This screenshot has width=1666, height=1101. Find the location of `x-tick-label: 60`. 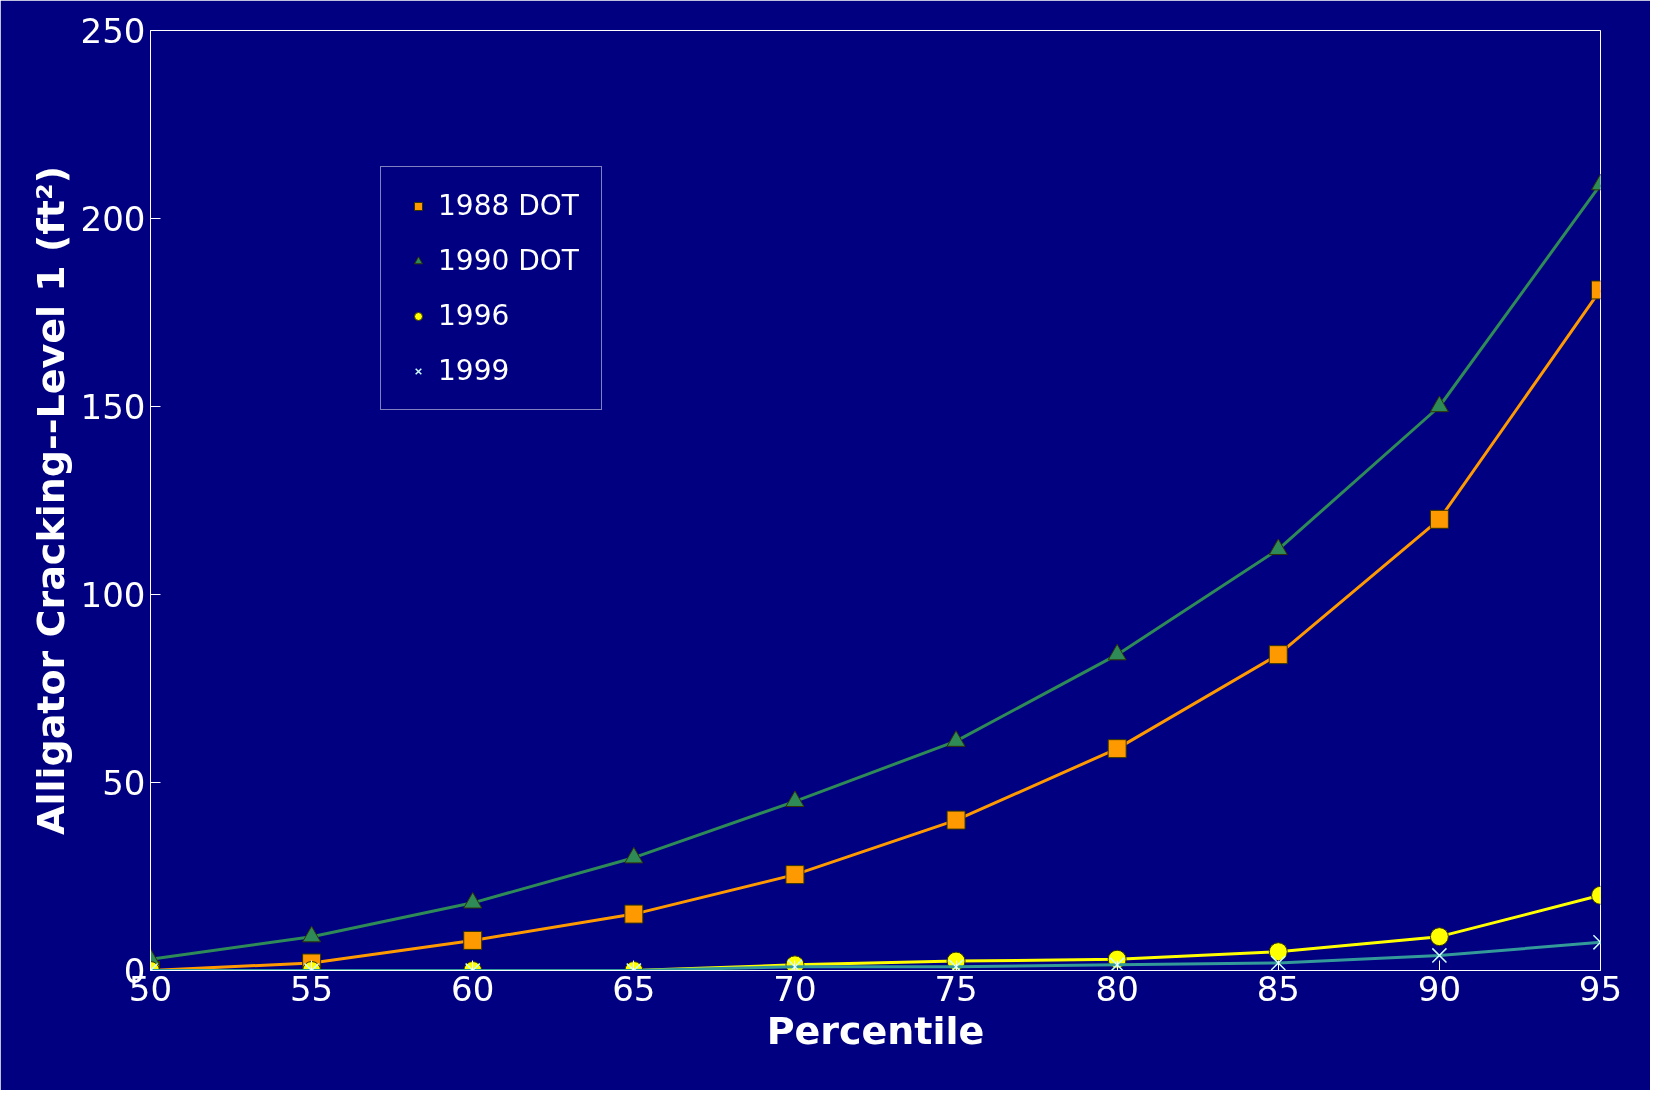

x-tick-label: 60 is located at coordinates (473, 988).